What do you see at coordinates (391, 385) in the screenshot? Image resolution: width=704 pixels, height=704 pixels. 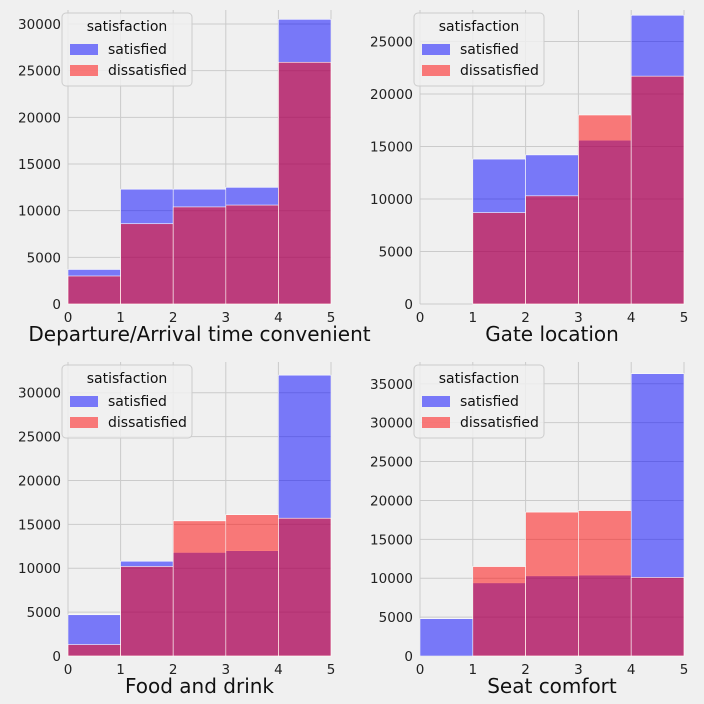 I see `y-tick-label: 35000` at bounding box center [391, 385].